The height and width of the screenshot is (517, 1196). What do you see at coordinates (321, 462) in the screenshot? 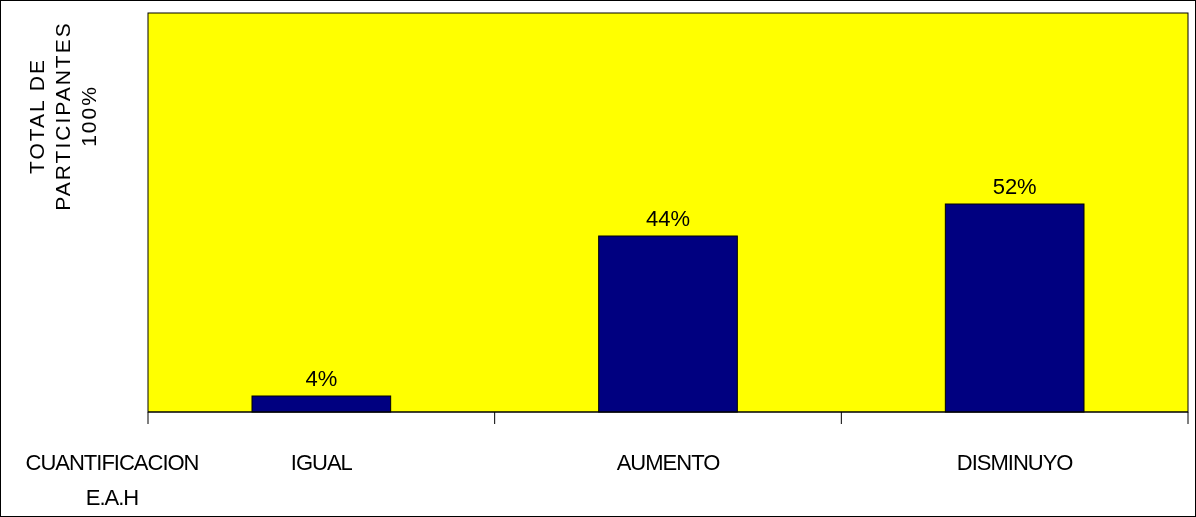
I see `x-tick-label: IGUAL` at bounding box center [321, 462].